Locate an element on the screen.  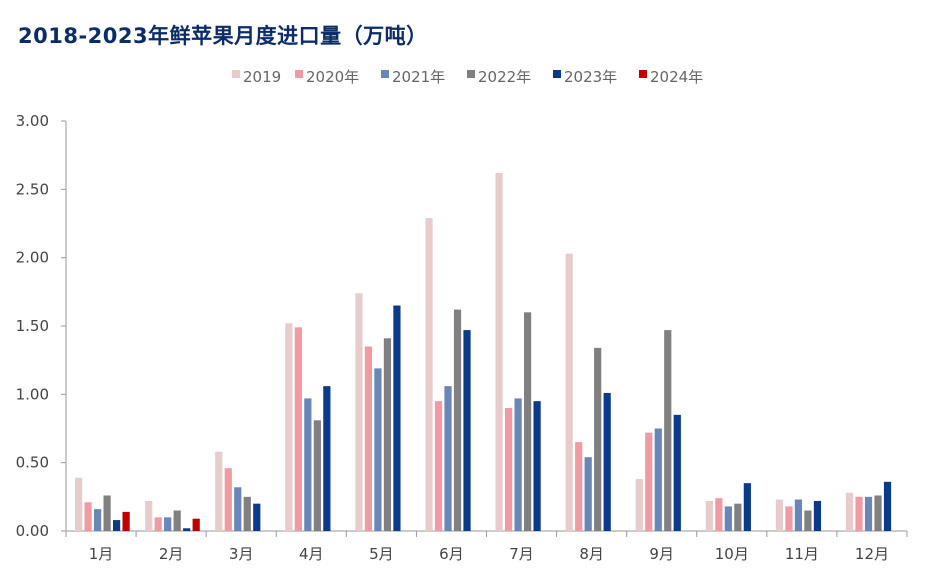
legend-label-1: 2020年 is located at coordinates (332, 77).